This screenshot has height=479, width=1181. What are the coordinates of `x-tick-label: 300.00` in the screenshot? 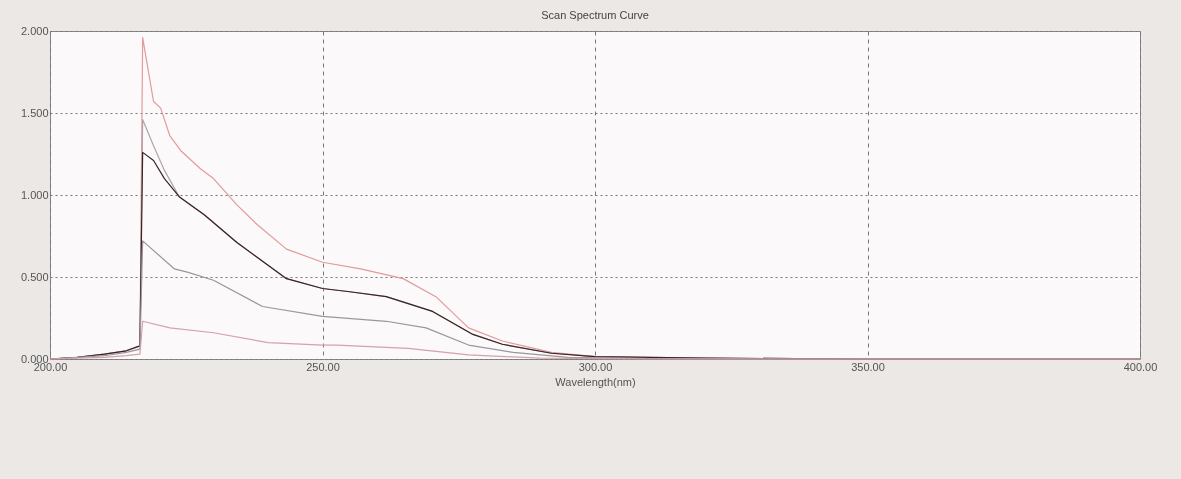 It's located at (595, 366).